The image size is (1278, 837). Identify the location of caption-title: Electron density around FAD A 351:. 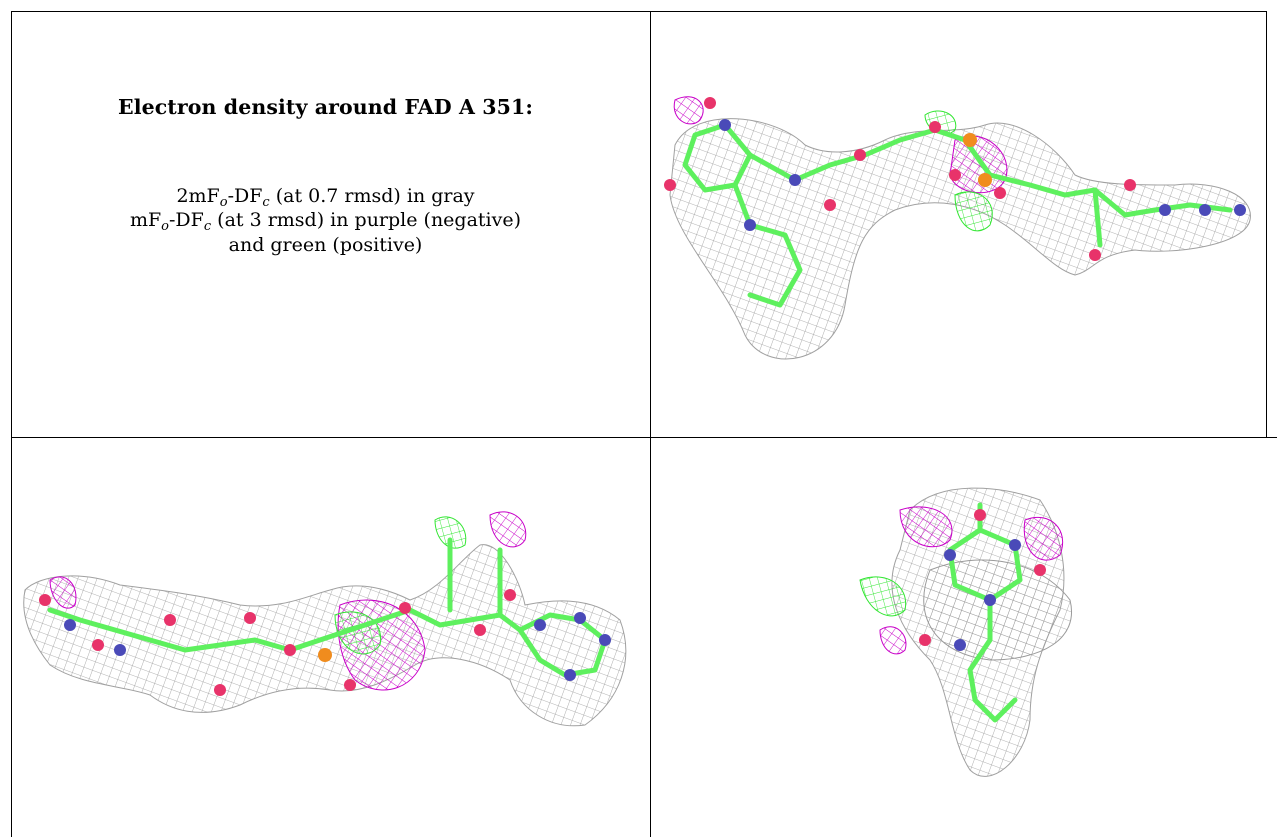
(325, 107).